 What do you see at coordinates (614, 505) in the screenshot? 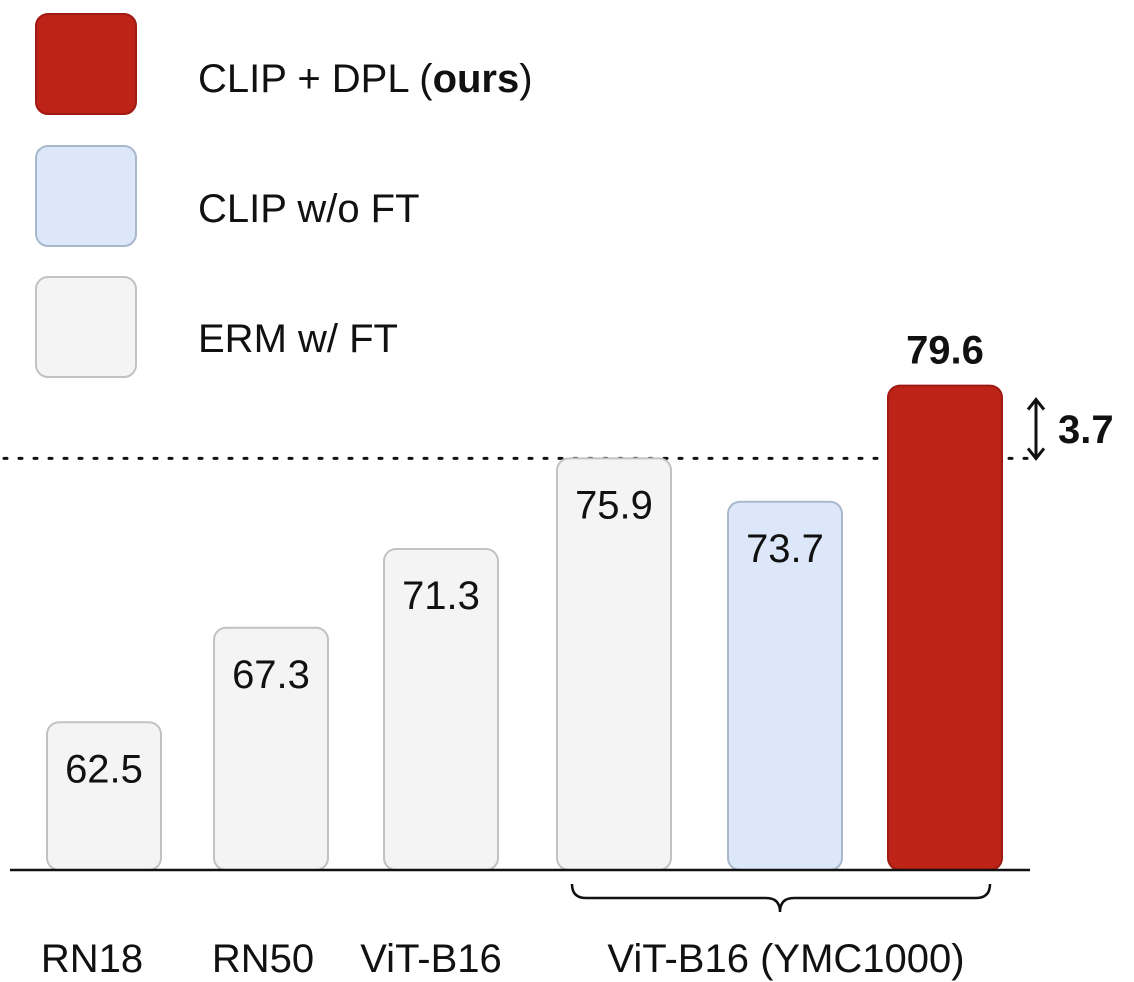
I see `bar-value-label-vit-b16-ymc1000-series-0: 75.9` at bounding box center [614, 505].